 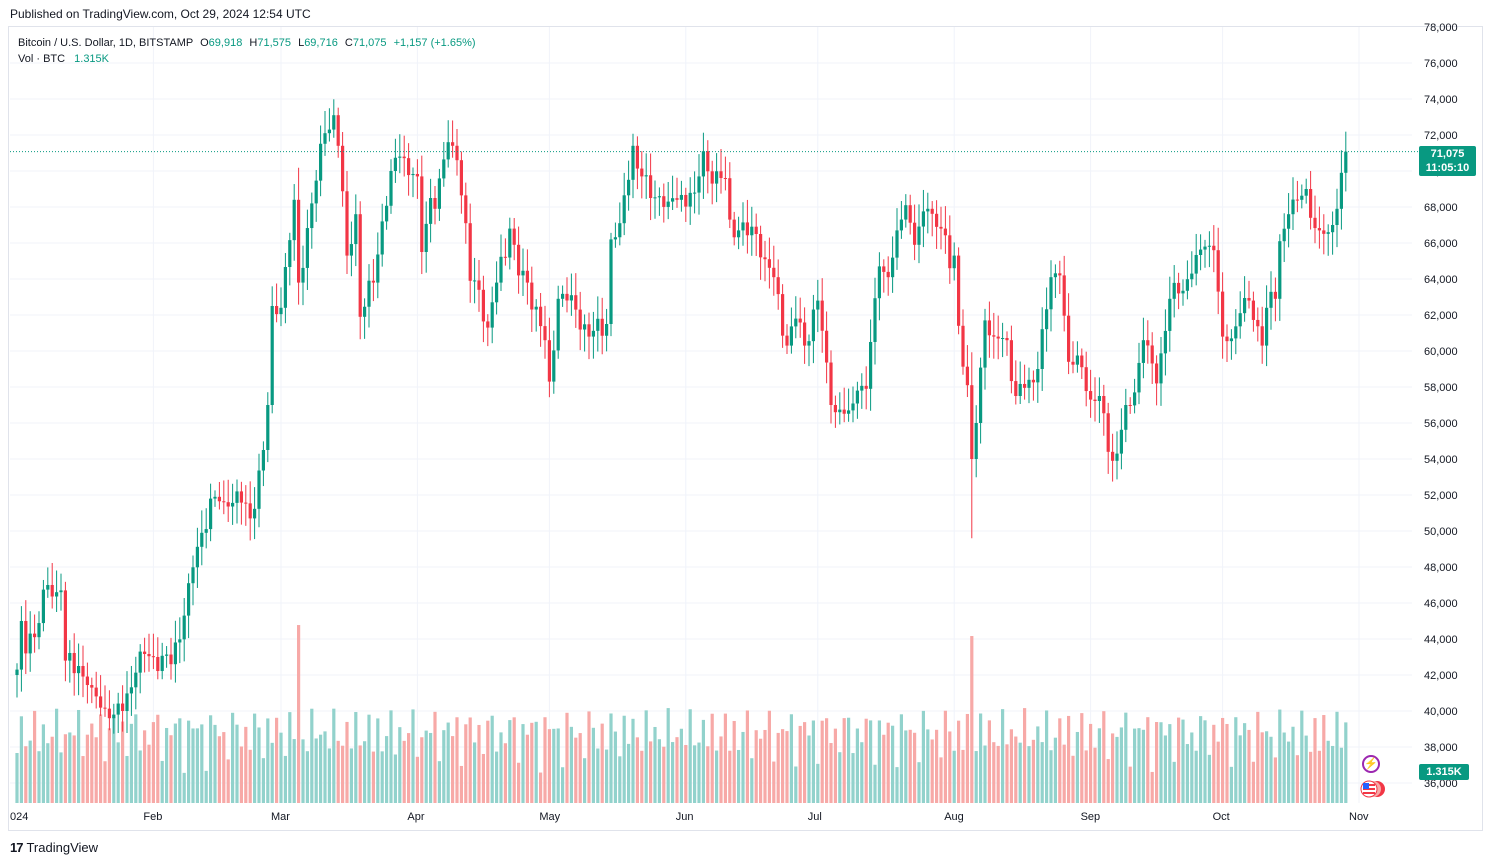 What do you see at coordinates (17, 847) in the screenshot?
I see `tradingview-logo-icon: 17` at bounding box center [17, 847].